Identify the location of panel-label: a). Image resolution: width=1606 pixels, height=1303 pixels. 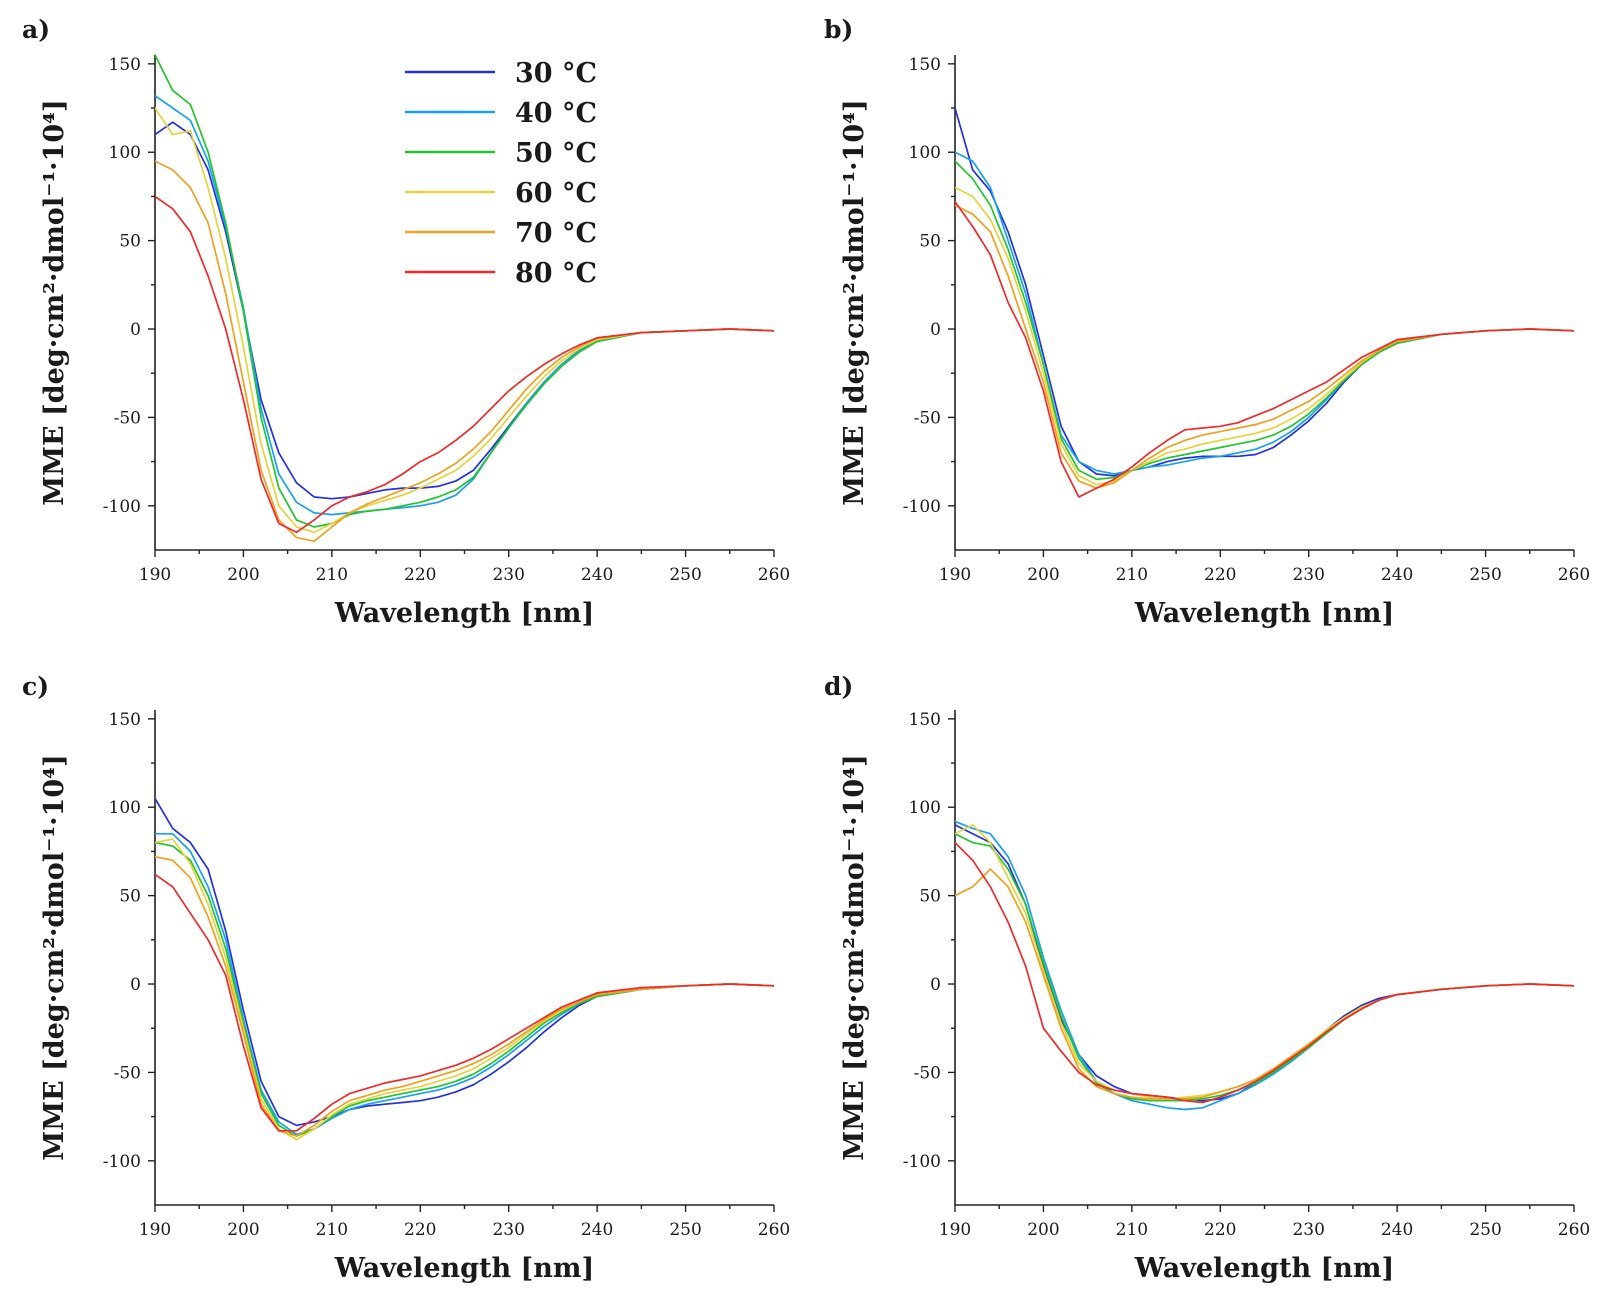
(36, 29).